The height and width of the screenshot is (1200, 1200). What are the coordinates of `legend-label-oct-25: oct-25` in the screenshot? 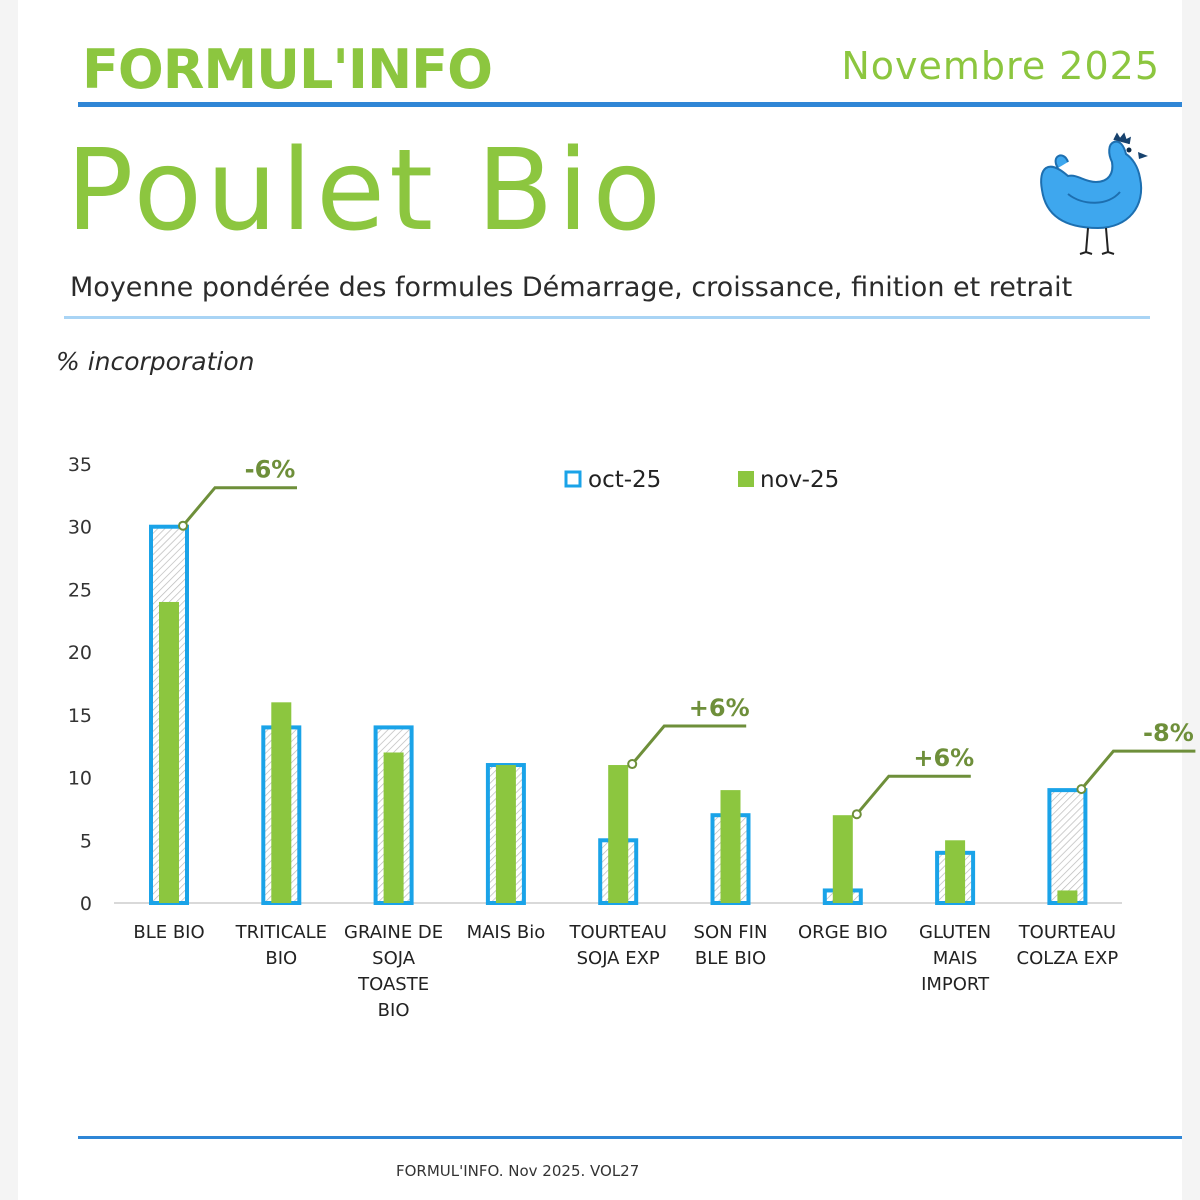 It's located at (624, 480).